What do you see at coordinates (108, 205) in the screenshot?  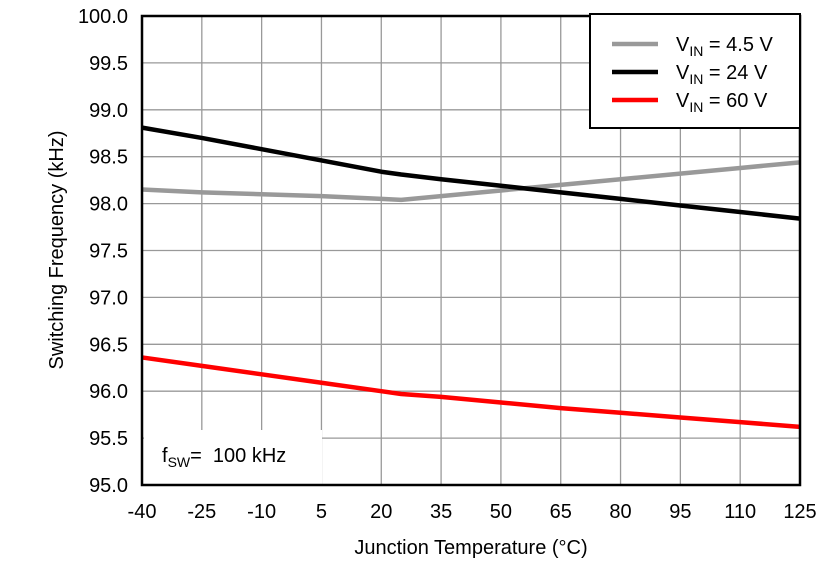 I see `y-tick-label: 98.0` at bounding box center [108, 205].